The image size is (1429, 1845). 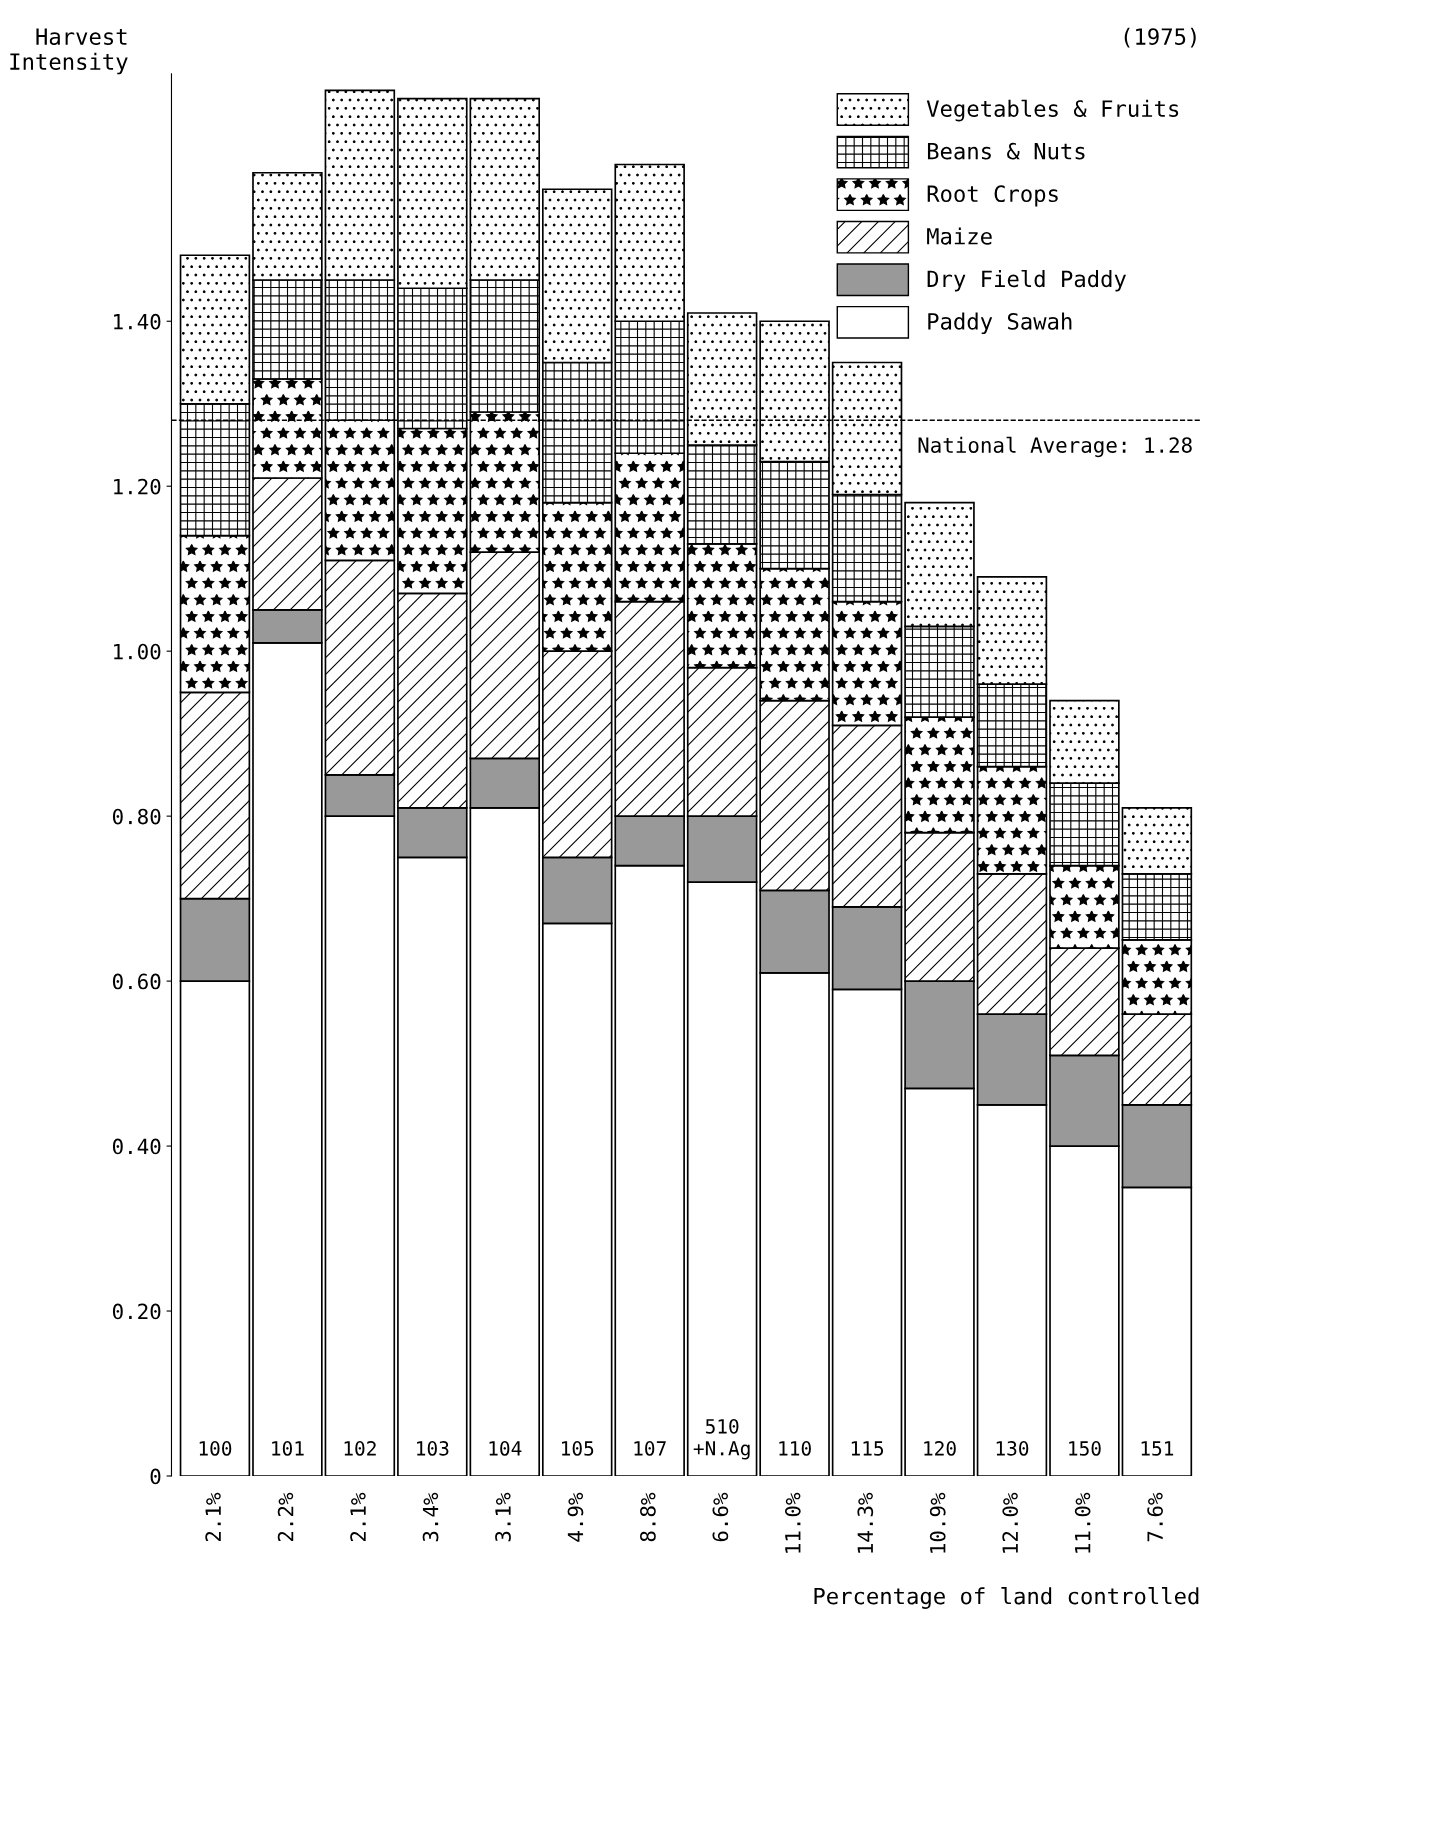 I want to click on text: 14.3%, so click(x=865, y=1522).